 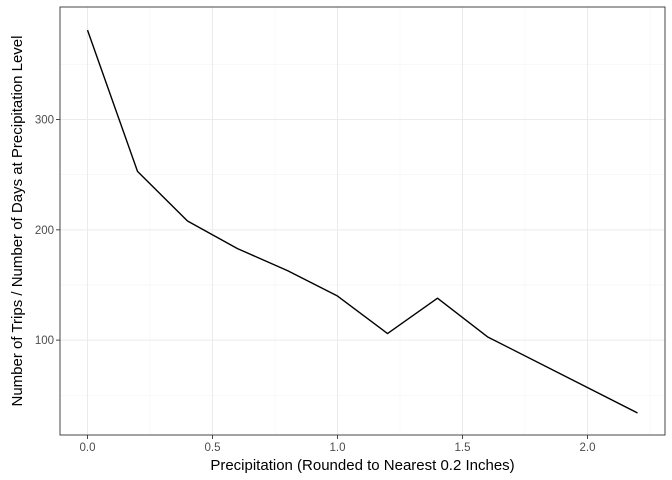 What do you see at coordinates (88, 448) in the screenshot?
I see `x-tick-label: 0.0` at bounding box center [88, 448].